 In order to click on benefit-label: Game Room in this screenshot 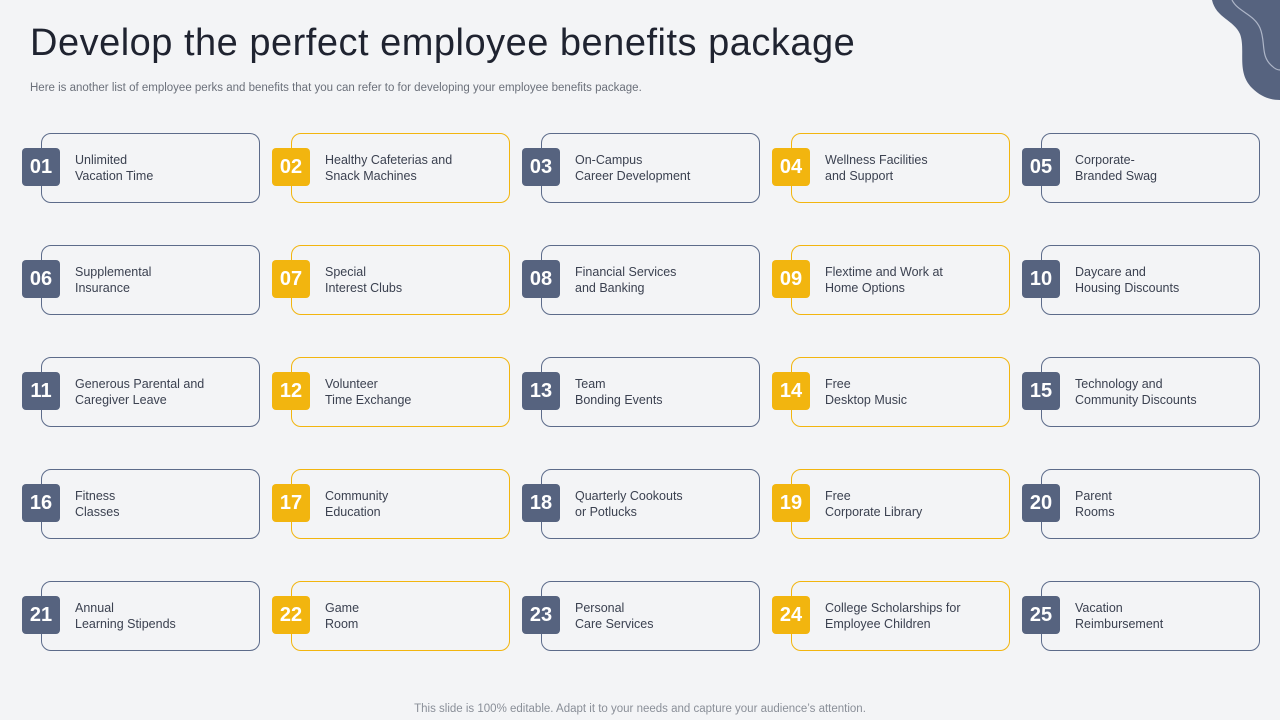, I will do `click(342, 616)`.